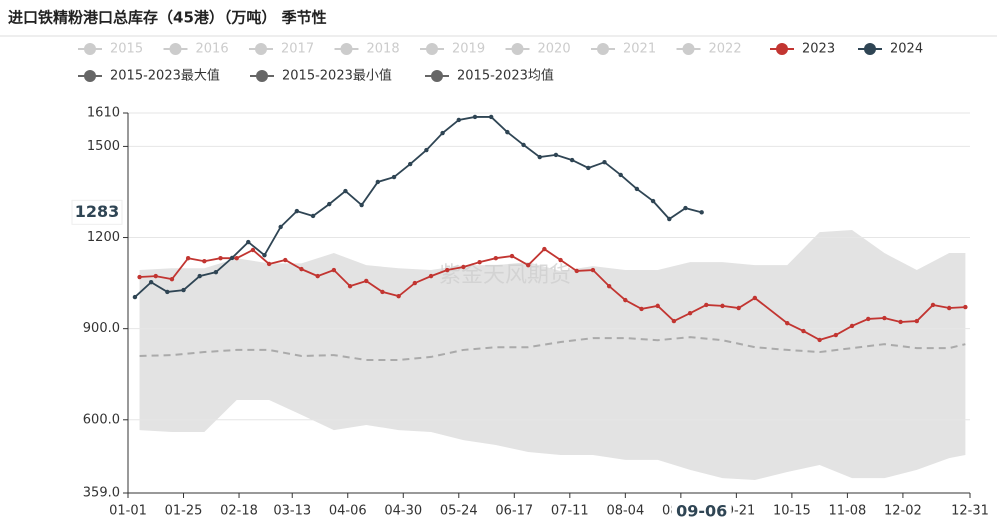 This screenshot has width=997, height=525. Describe the element at coordinates (459, 511) in the screenshot. I see `x-tick-label: 05-24` at that location.